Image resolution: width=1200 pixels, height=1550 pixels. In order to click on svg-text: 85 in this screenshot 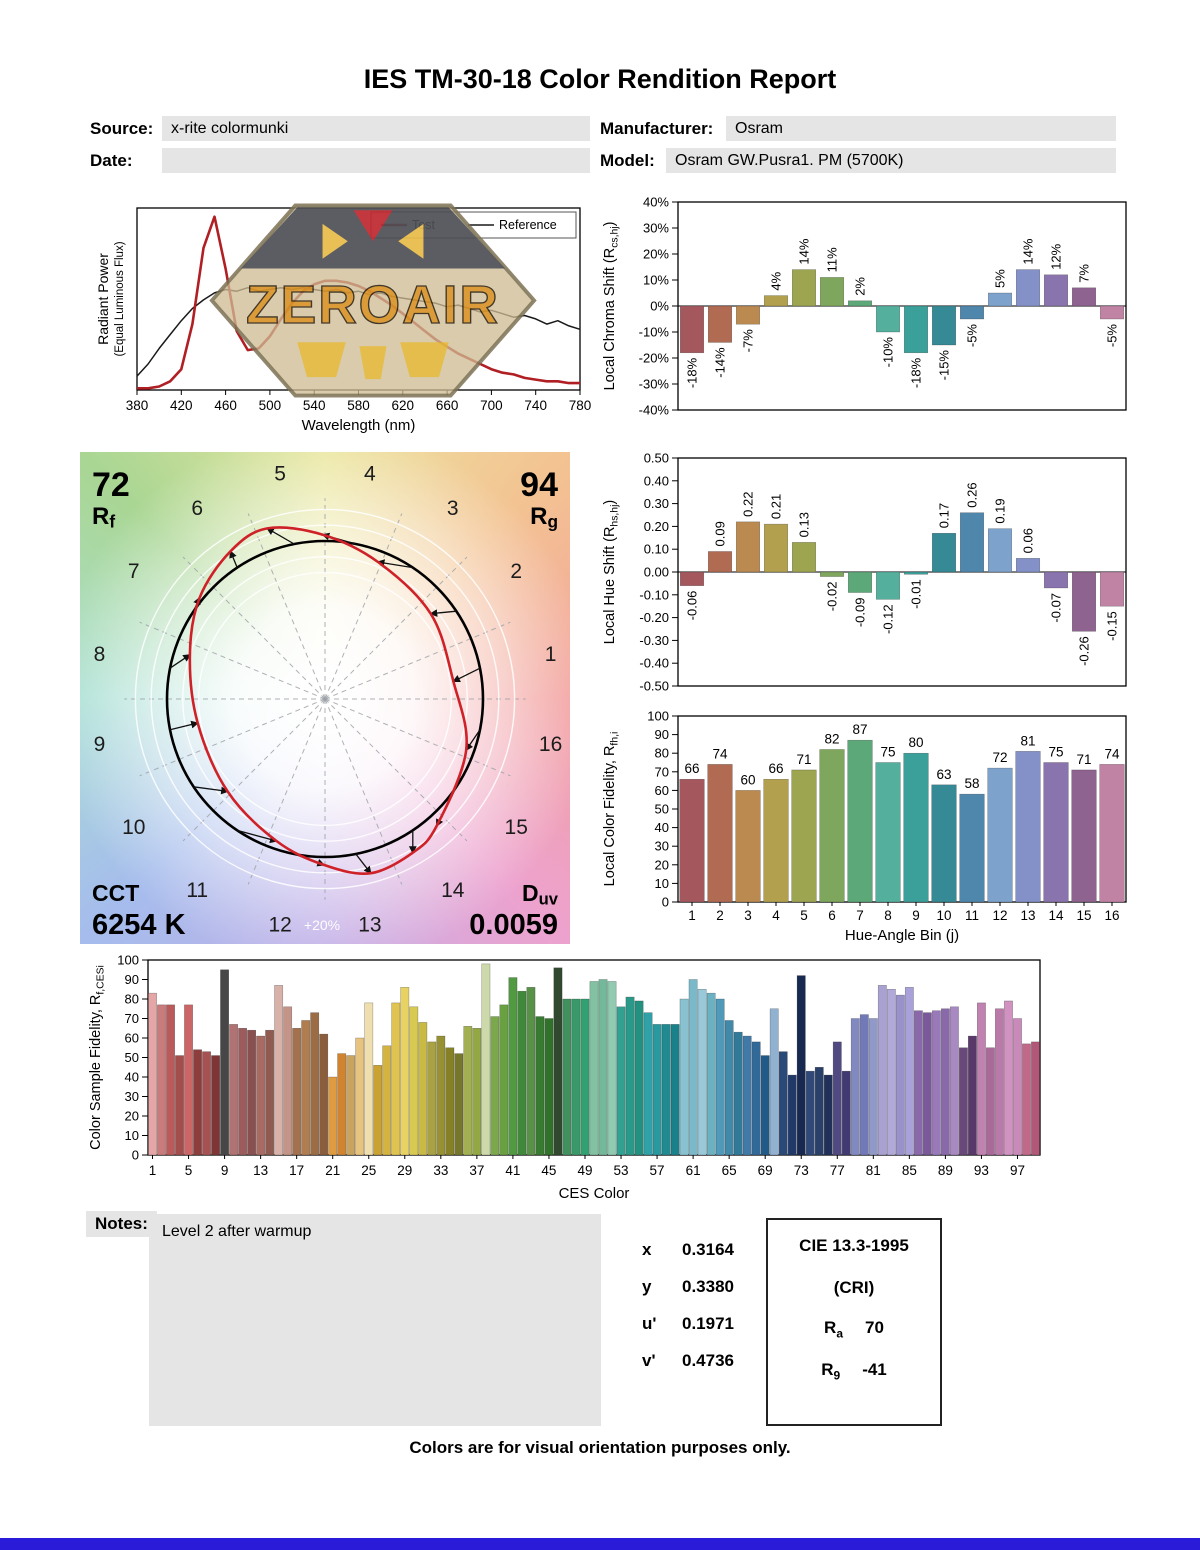, I will do `click(909, 1170)`.